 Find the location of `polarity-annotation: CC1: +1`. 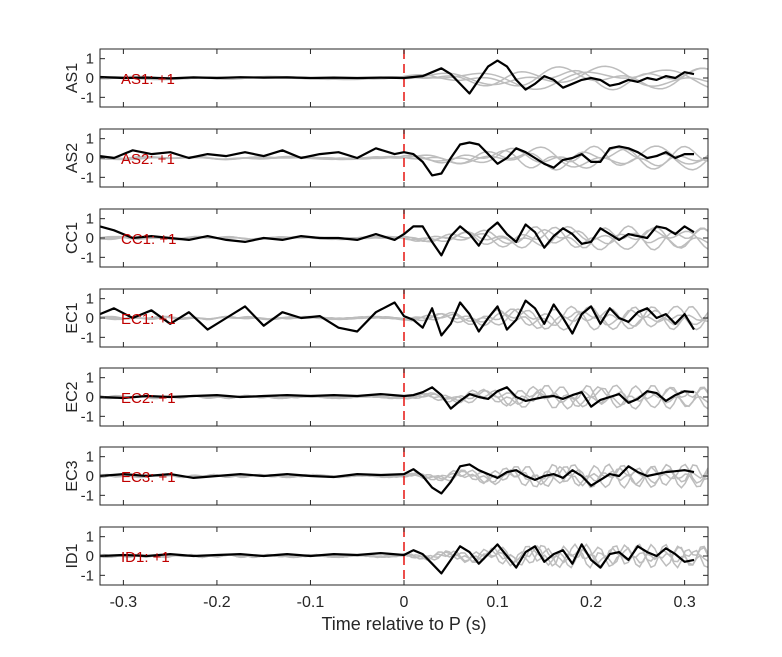

polarity-annotation: CC1: +1 is located at coordinates (148, 239).